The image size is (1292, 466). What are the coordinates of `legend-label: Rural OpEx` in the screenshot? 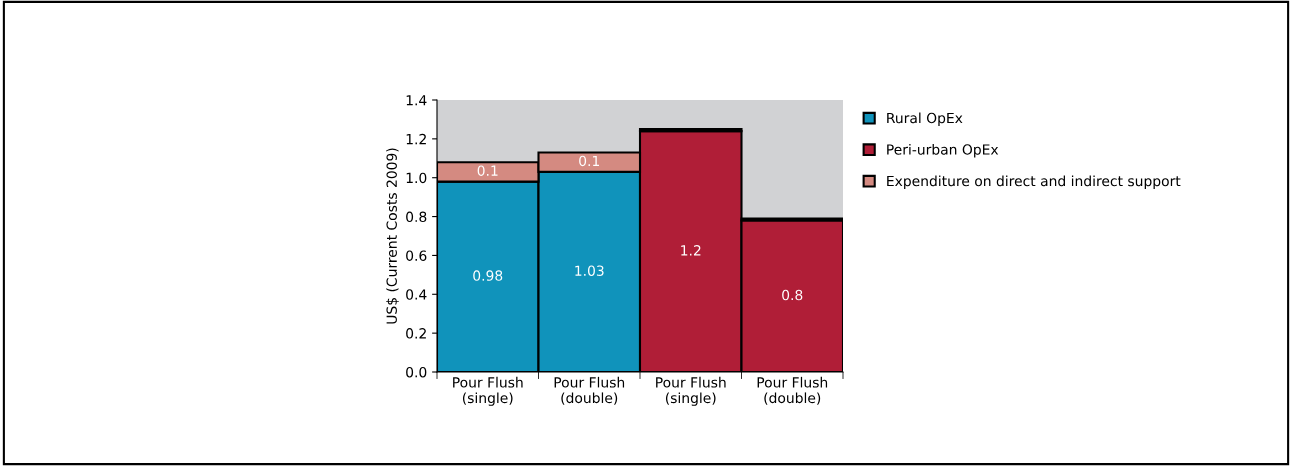 It's located at (925, 119).